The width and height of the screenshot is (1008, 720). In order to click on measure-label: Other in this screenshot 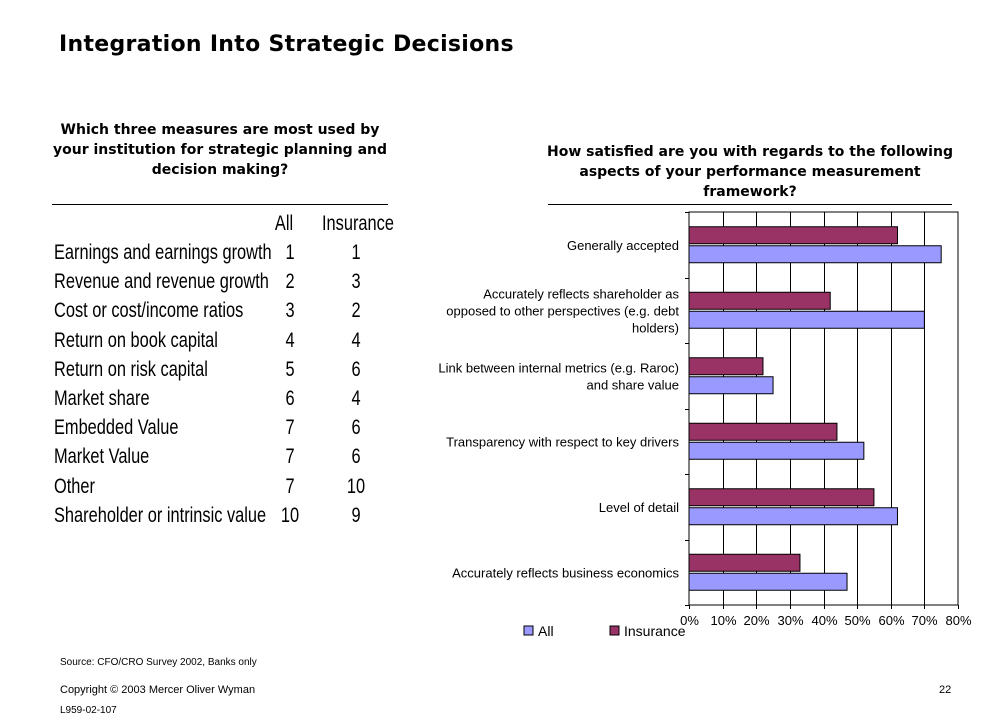, I will do `click(74, 486)`.